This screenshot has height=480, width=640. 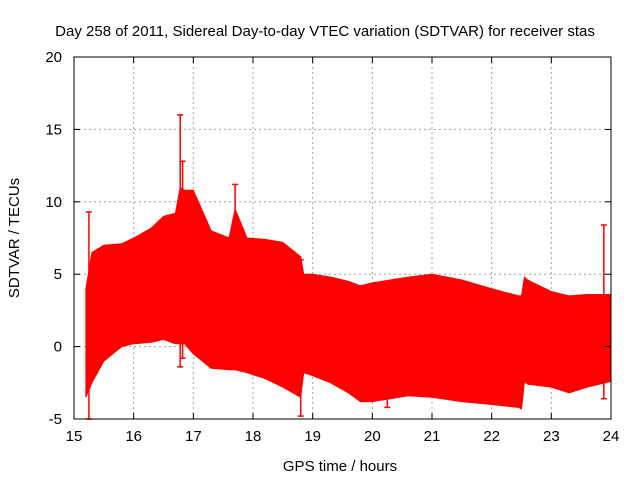 What do you see at coordinates (611, 436) in the screenshot?
I see `x-tick-label: 24` at bounding box center [611, 436].